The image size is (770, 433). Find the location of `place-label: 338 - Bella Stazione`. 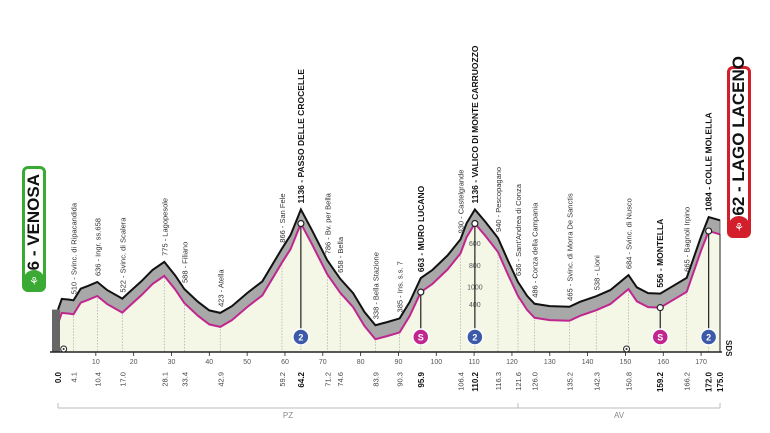

place-label: 338 - Bella Stazione is located at coordinates (375, 285).